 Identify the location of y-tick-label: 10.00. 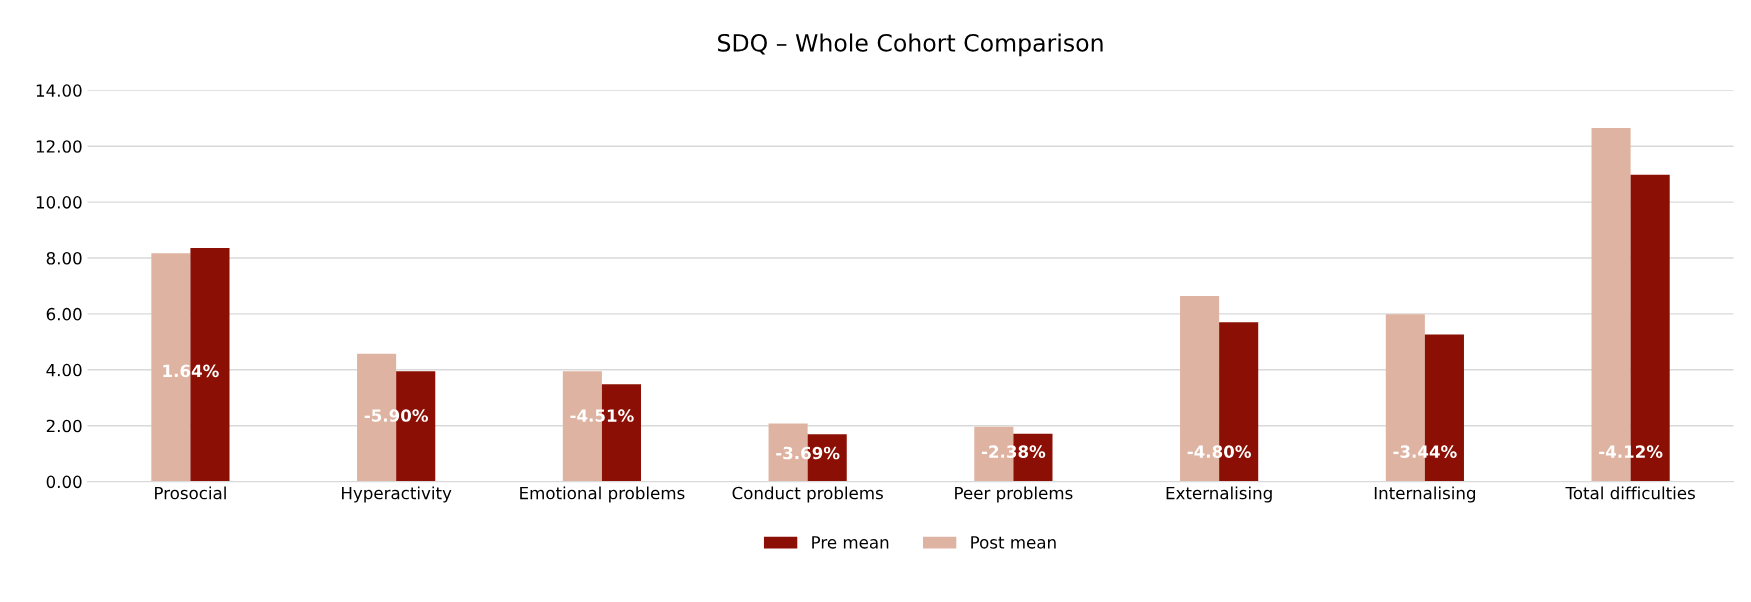
(59, 202).